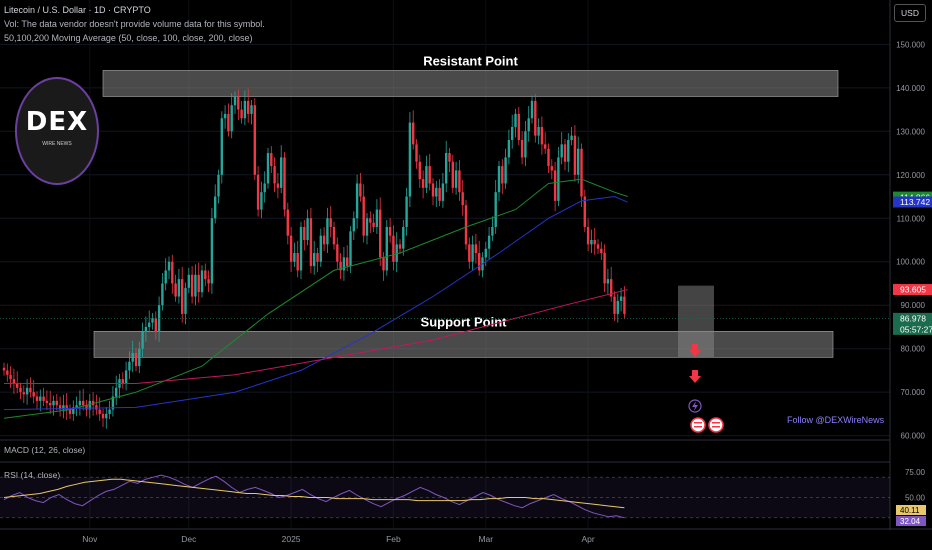 This screenshot has width=932, height=550. Describe the element at coordinates (463, 344) in the screenshot. I see `zone-box` at that location.